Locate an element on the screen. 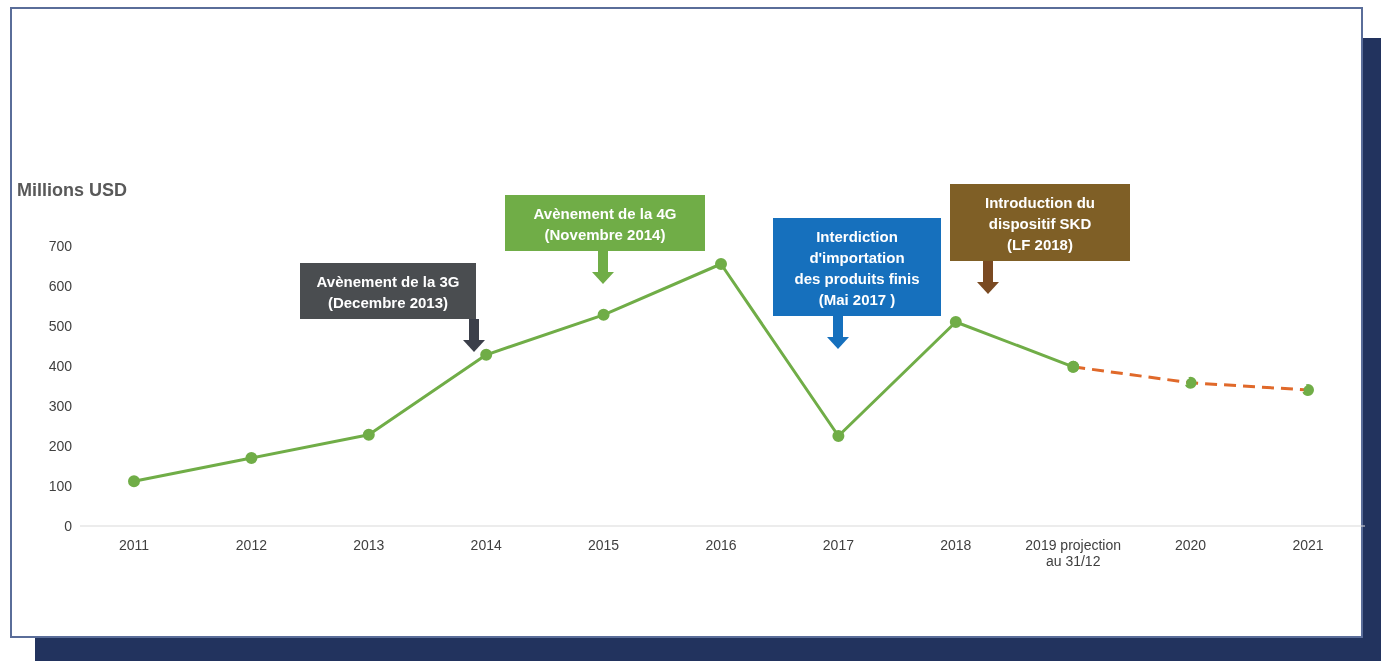 The width and height of the screenshot is (1381, 661). text: Avènement de la 4G (Novembre 2014) is located at coordinates (605, 224).